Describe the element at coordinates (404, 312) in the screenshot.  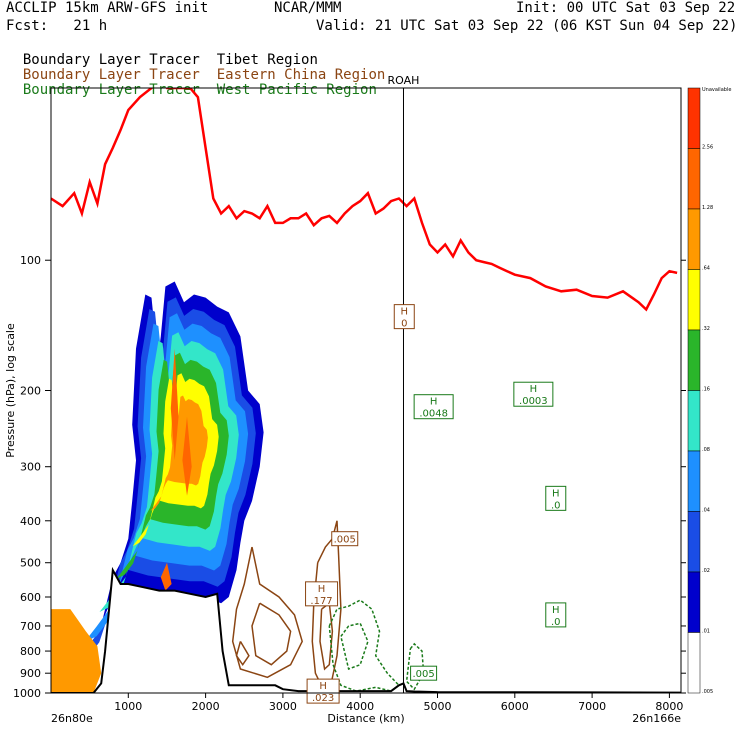
I see `annotation-text-h-eastern: H` at that location.